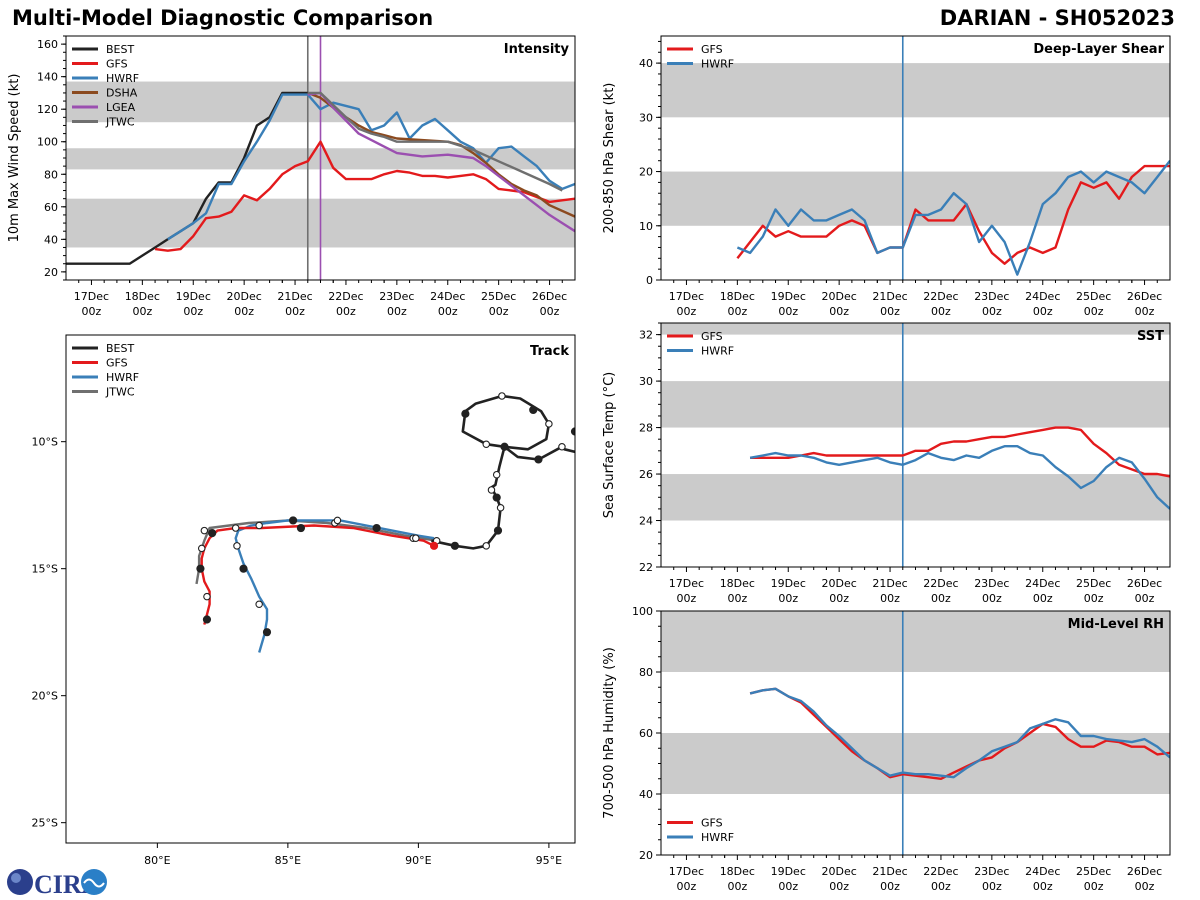 Image resolution: width=1200 pixels, height=900 pixels. I want to click on shear-ylabel: 200-850 hPa Shear (kt), so click(609, 158).